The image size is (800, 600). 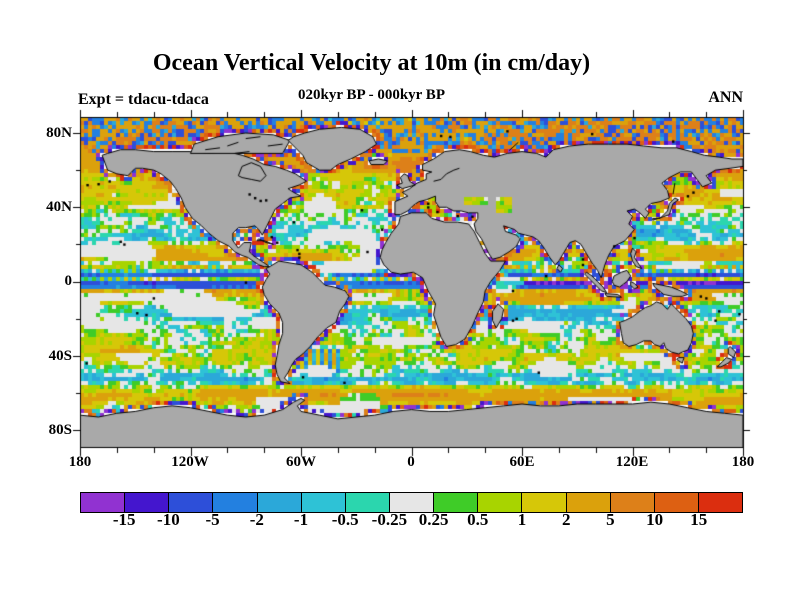 I want to click on colorbar-tick-label: 0.5, so click(x=478, y=519).